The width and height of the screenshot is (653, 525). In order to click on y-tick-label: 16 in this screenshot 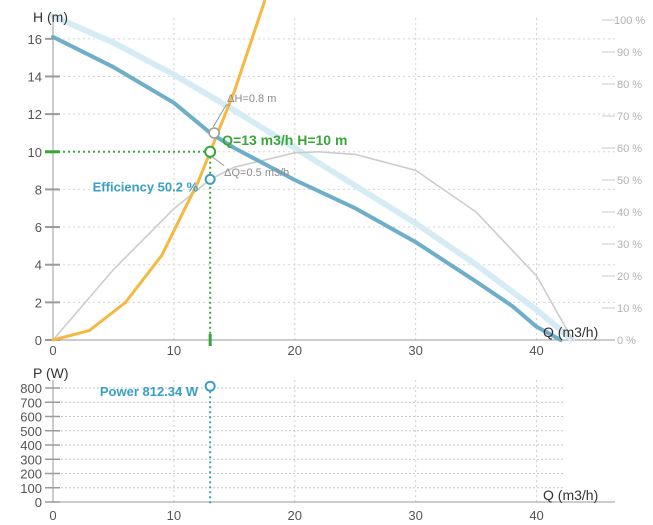, I will do `click(35, 39)`.